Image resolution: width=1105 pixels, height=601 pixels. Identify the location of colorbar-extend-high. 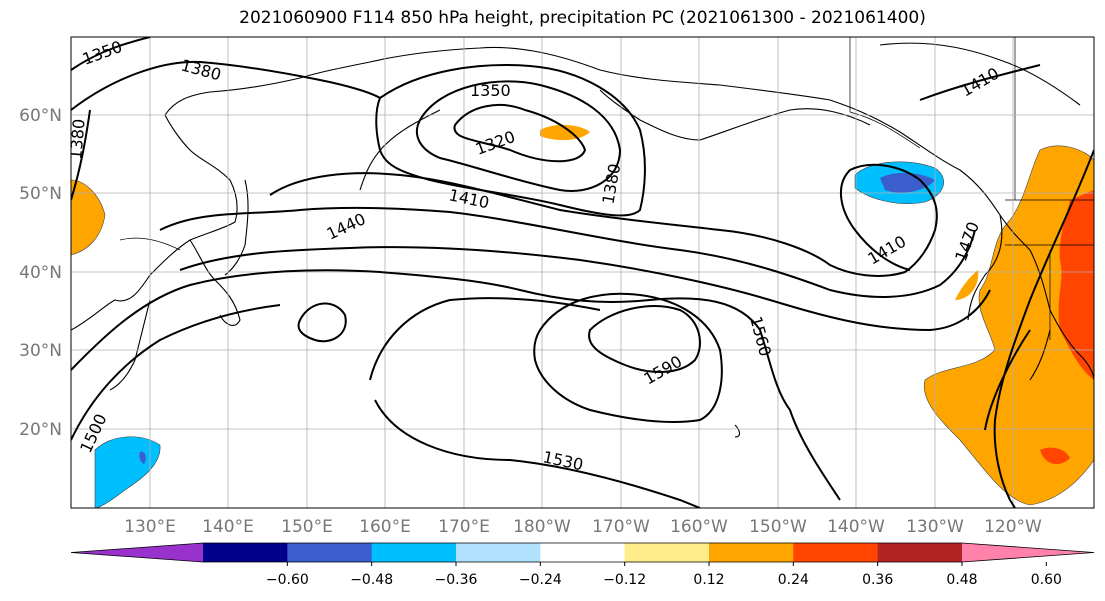
(1028, 552).